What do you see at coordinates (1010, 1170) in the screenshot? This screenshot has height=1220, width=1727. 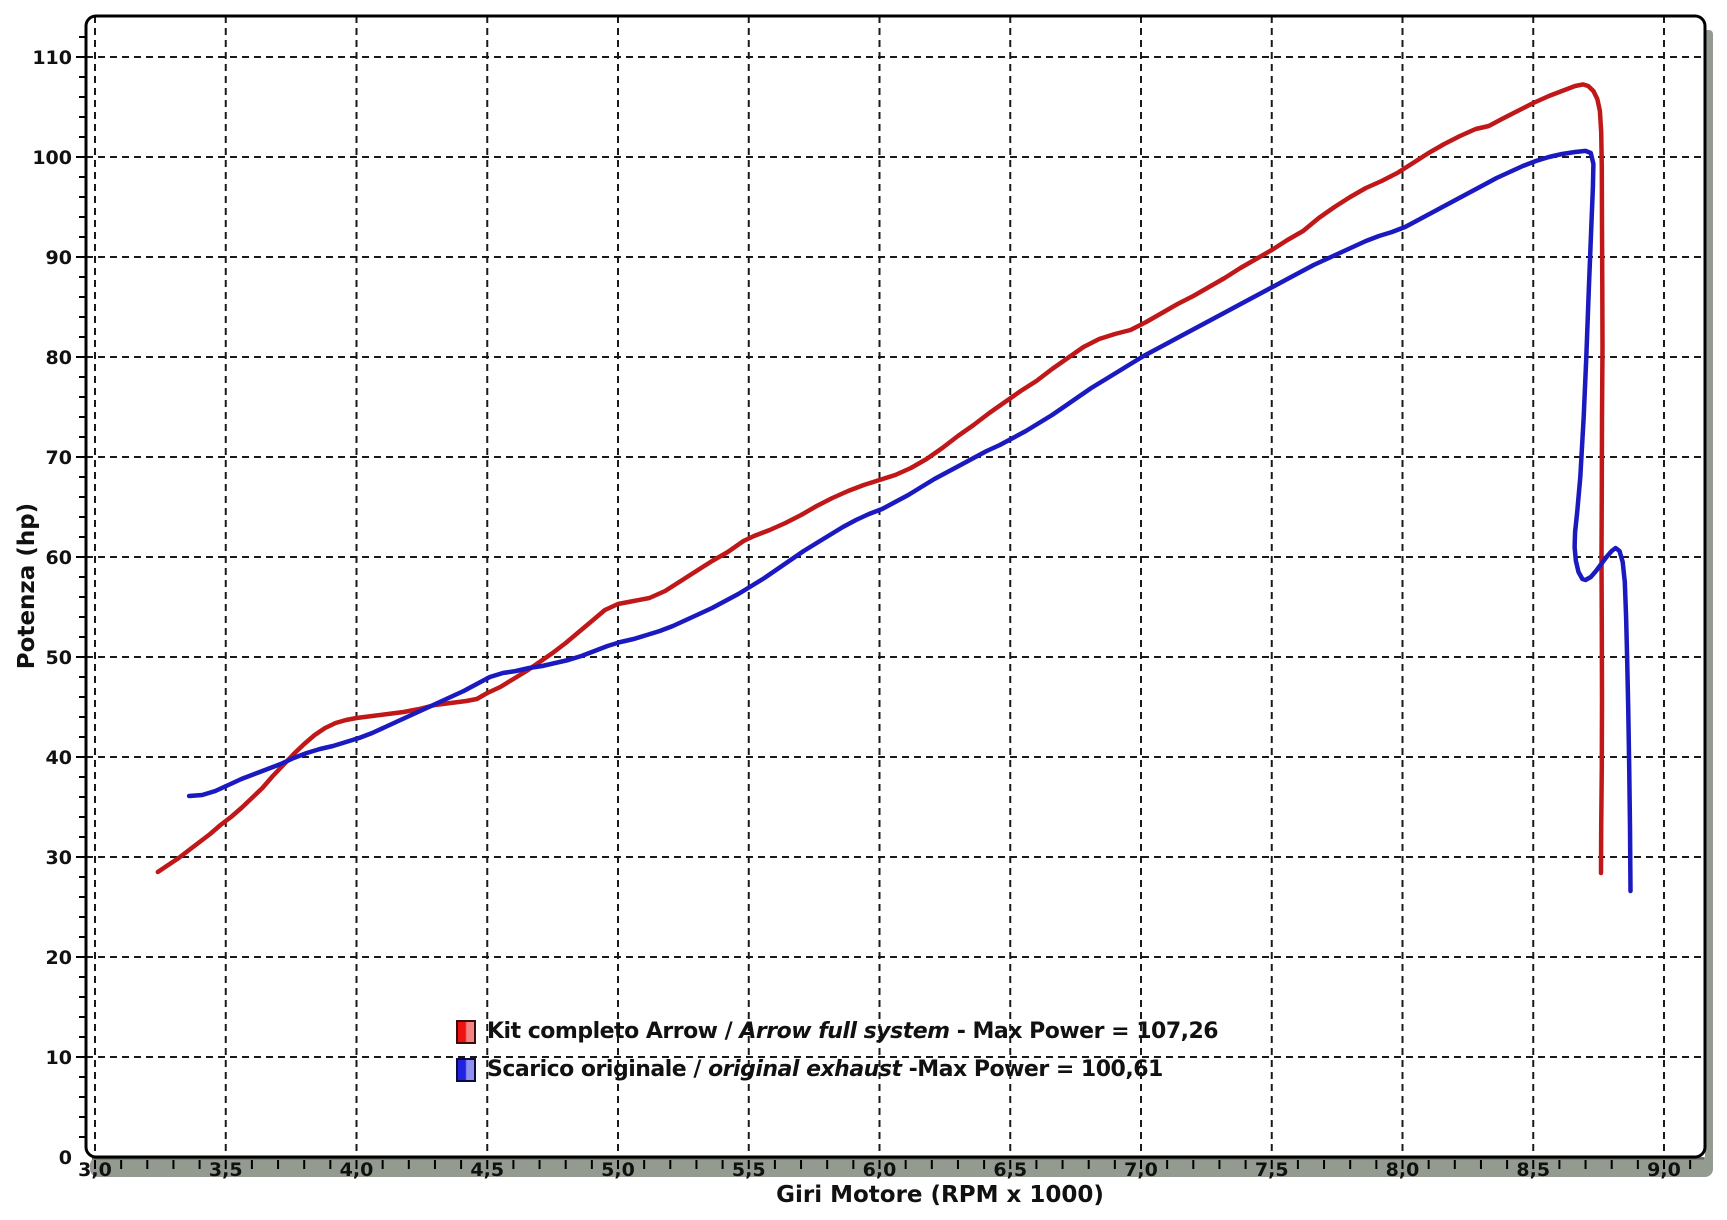 I see `x-tick-label: 6,5` at bounding box center [1010, 1170].